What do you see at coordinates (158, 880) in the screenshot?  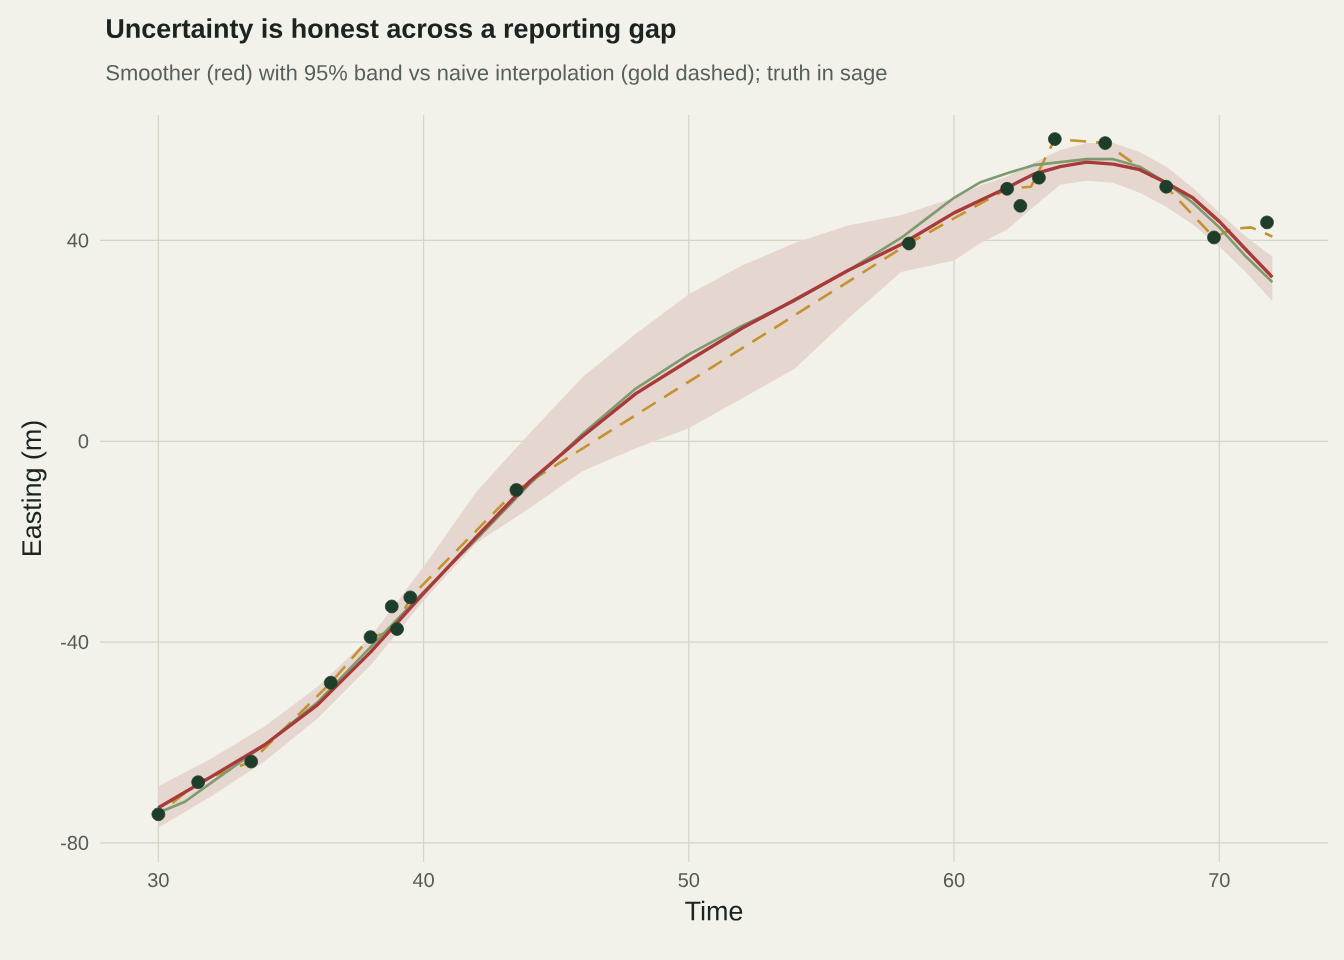 I see `x-tick-label: 30` at bounding box center [158, 880].